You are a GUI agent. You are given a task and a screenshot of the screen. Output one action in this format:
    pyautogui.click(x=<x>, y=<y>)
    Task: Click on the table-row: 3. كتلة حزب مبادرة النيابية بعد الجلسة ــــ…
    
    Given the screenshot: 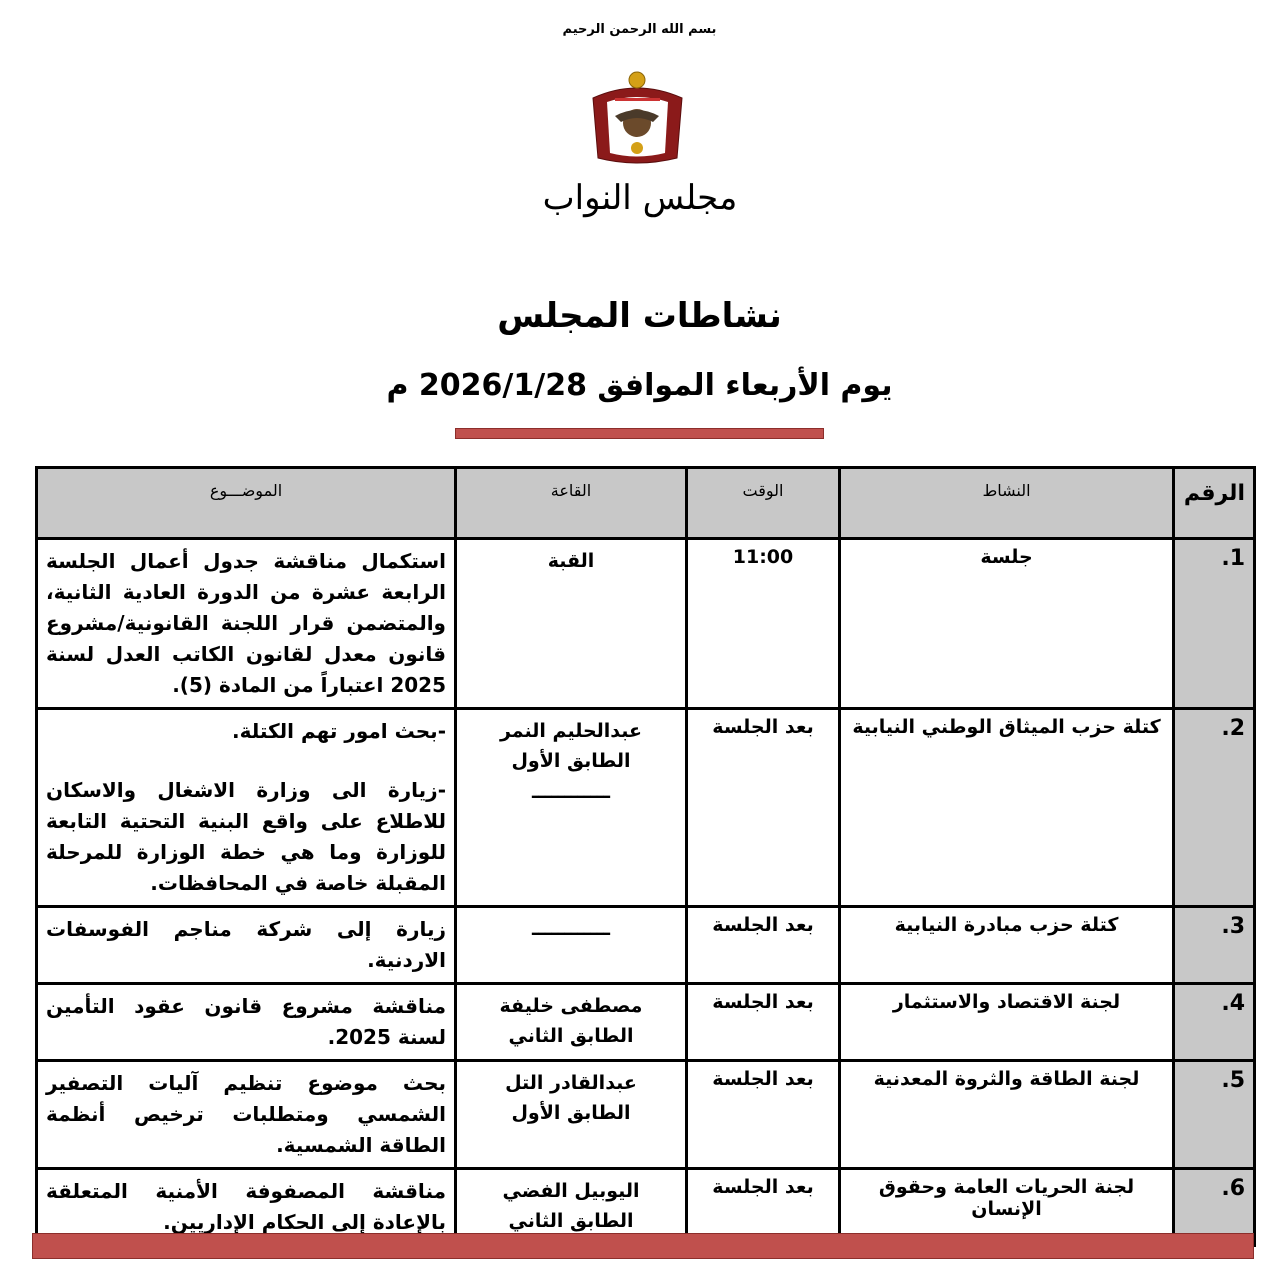 What is the action you would take?
    pyautogui.click(x=645, y=945)
    